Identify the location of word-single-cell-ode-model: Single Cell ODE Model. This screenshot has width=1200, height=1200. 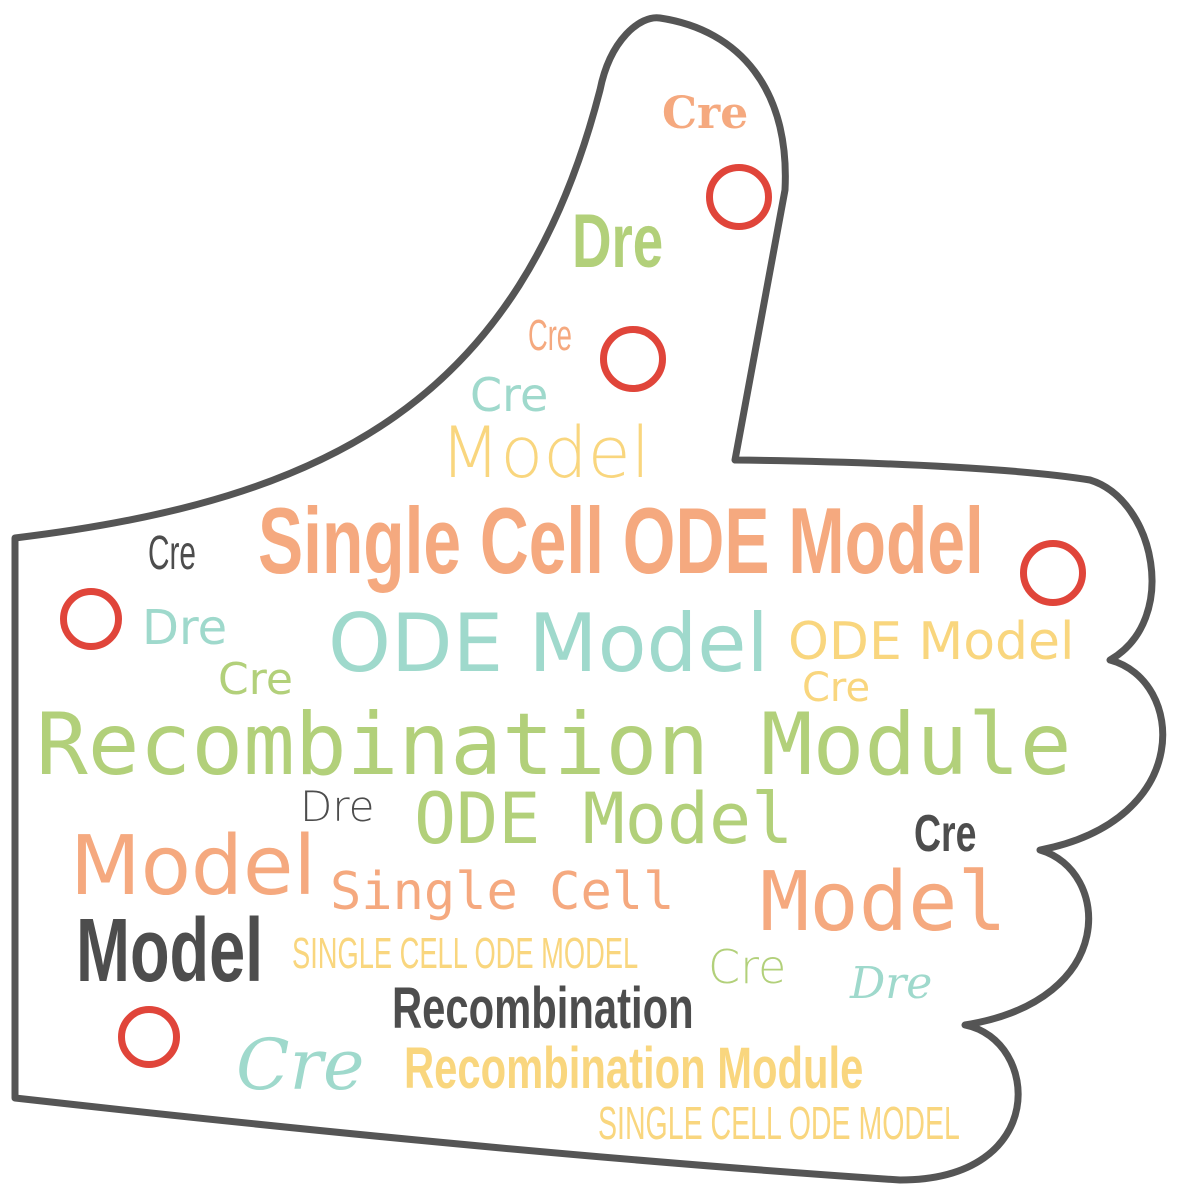
(621, 540).